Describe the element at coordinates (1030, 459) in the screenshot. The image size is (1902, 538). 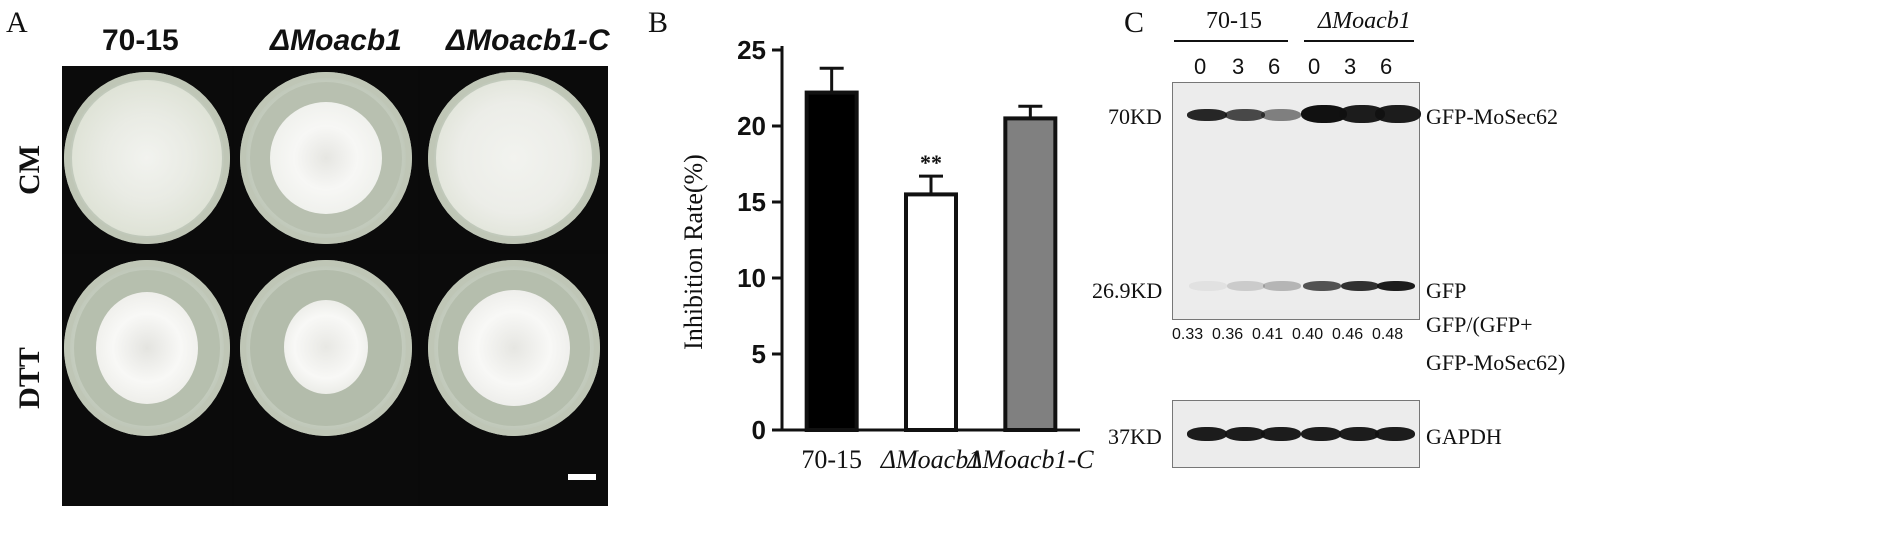
I see `x-tick-label-2: ΔMoacb1-C` at that location.